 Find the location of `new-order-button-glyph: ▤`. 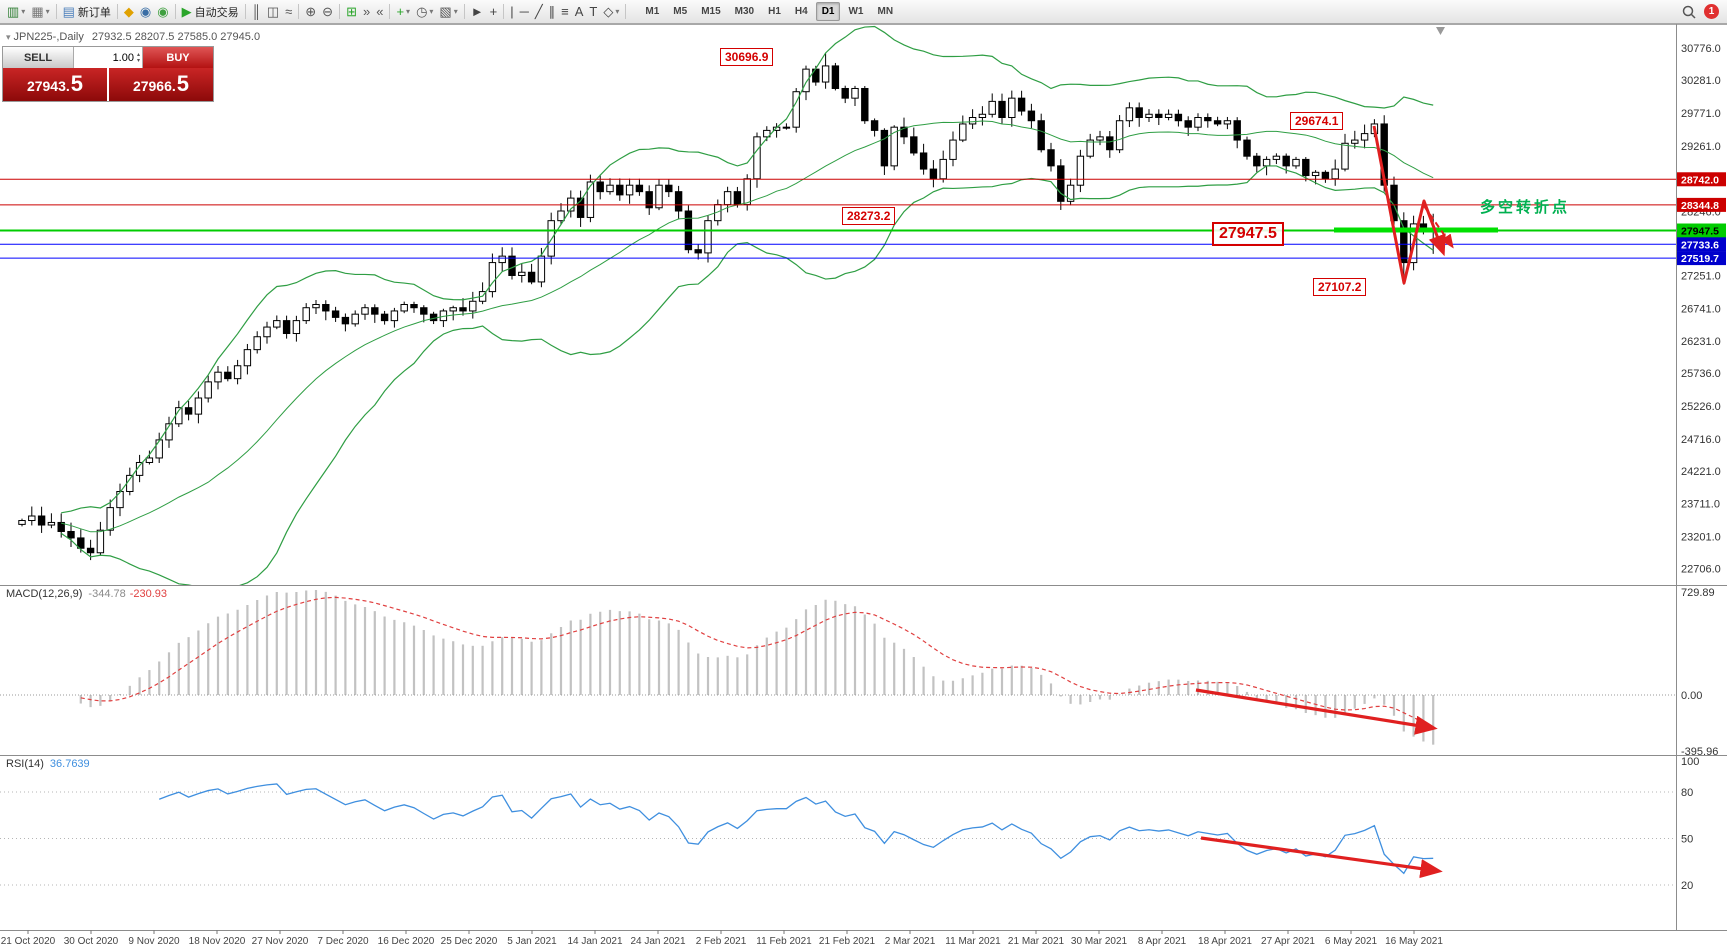

new-order-button-glyph: ▤ is located at coordinates (68, 11).